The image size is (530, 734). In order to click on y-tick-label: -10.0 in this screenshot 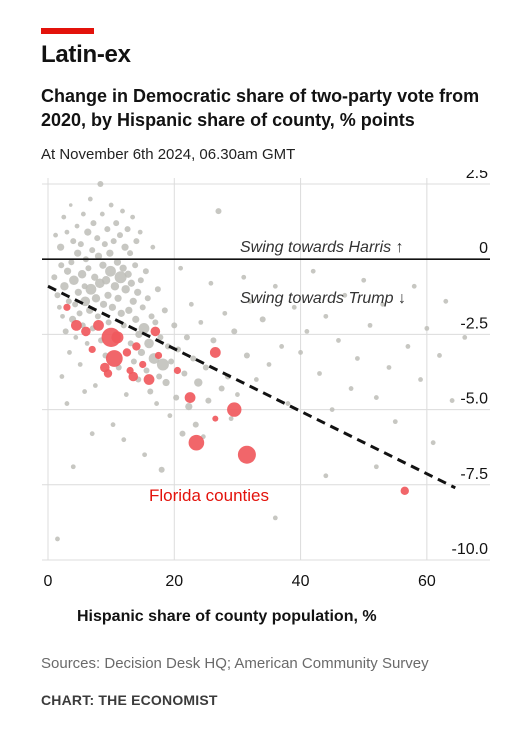, I will do `click(470, 549)`.